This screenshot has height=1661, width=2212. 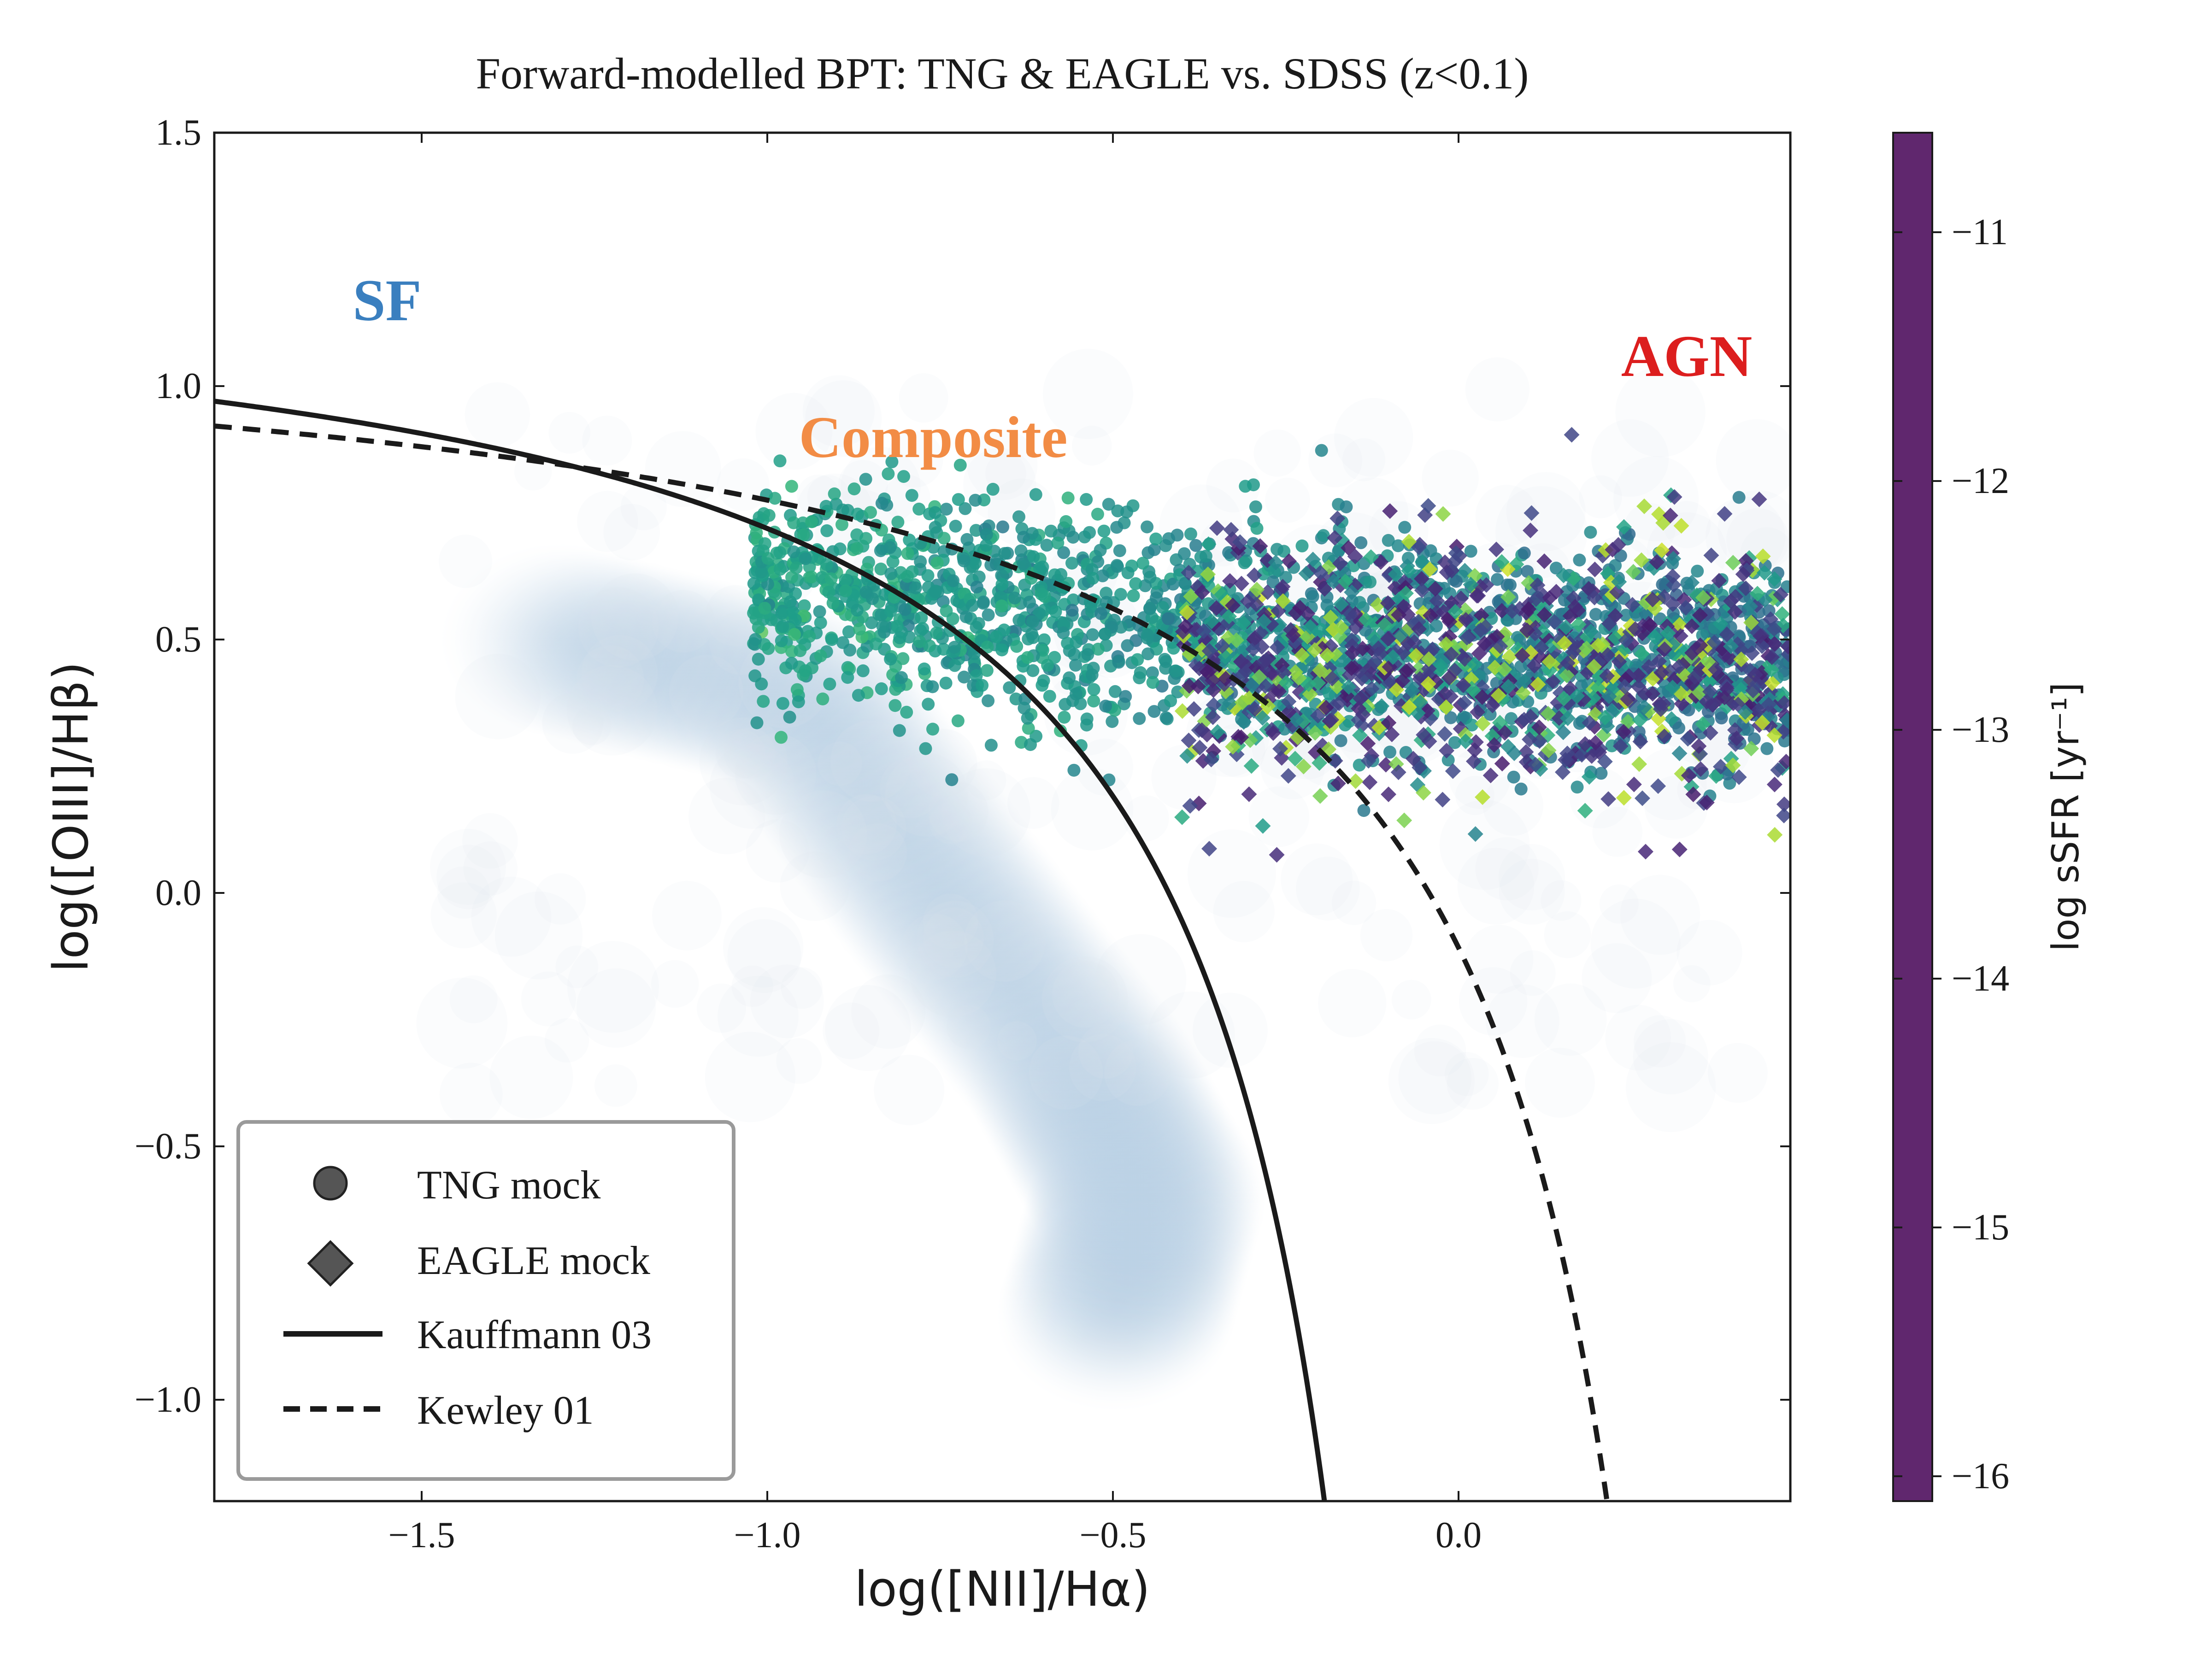 I want to click on legend-label-kauffmann: Kauffmann 03, so click(x=534, y=1335).